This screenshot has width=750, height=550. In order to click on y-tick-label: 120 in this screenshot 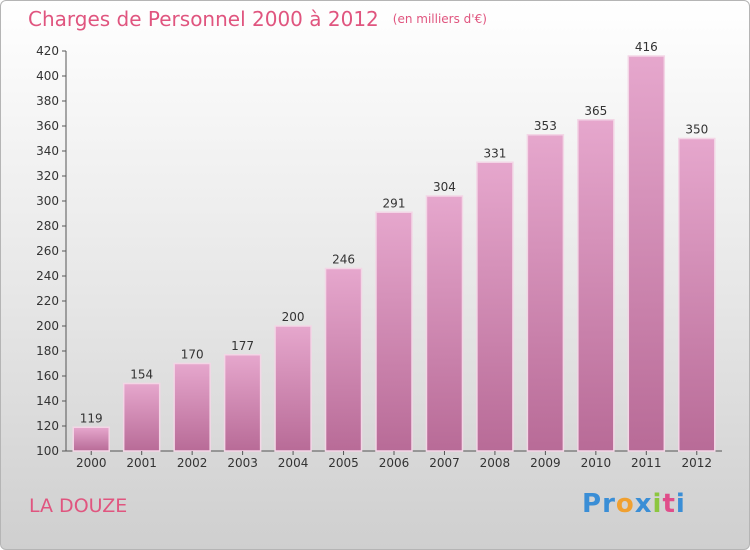, I will do `click(47, 426)`.